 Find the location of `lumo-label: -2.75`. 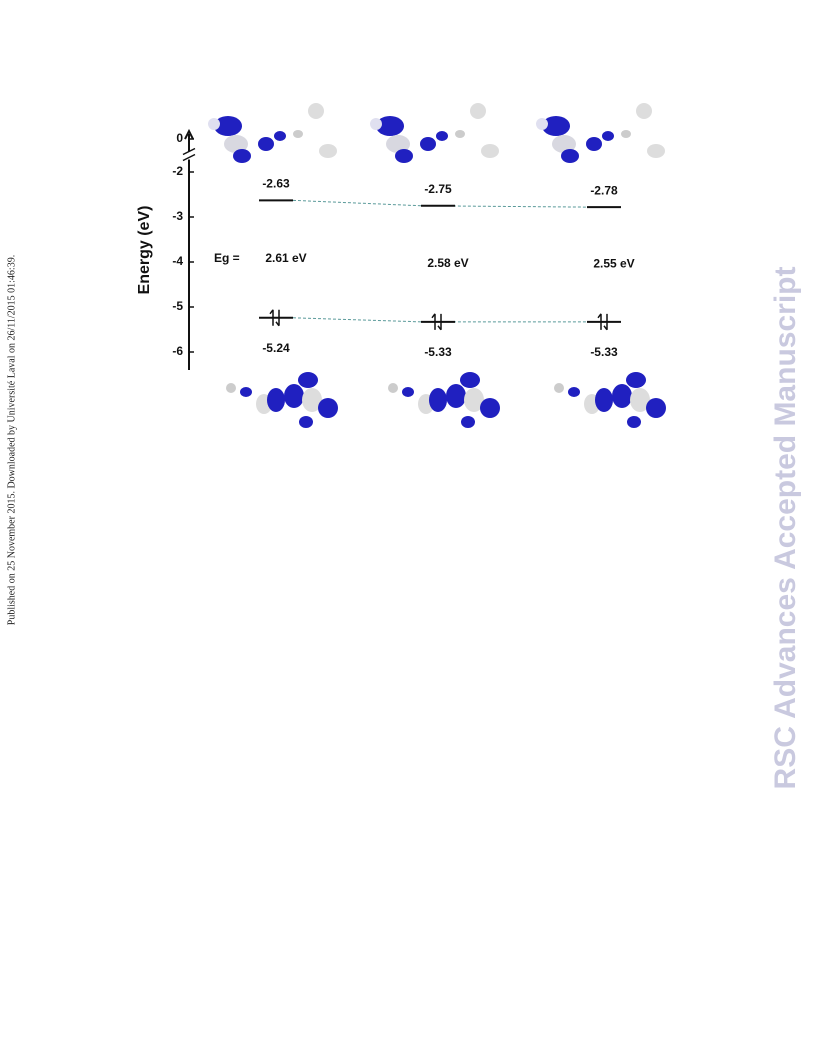

lumo-label: -2.75 is located at coordinates (438, 189).